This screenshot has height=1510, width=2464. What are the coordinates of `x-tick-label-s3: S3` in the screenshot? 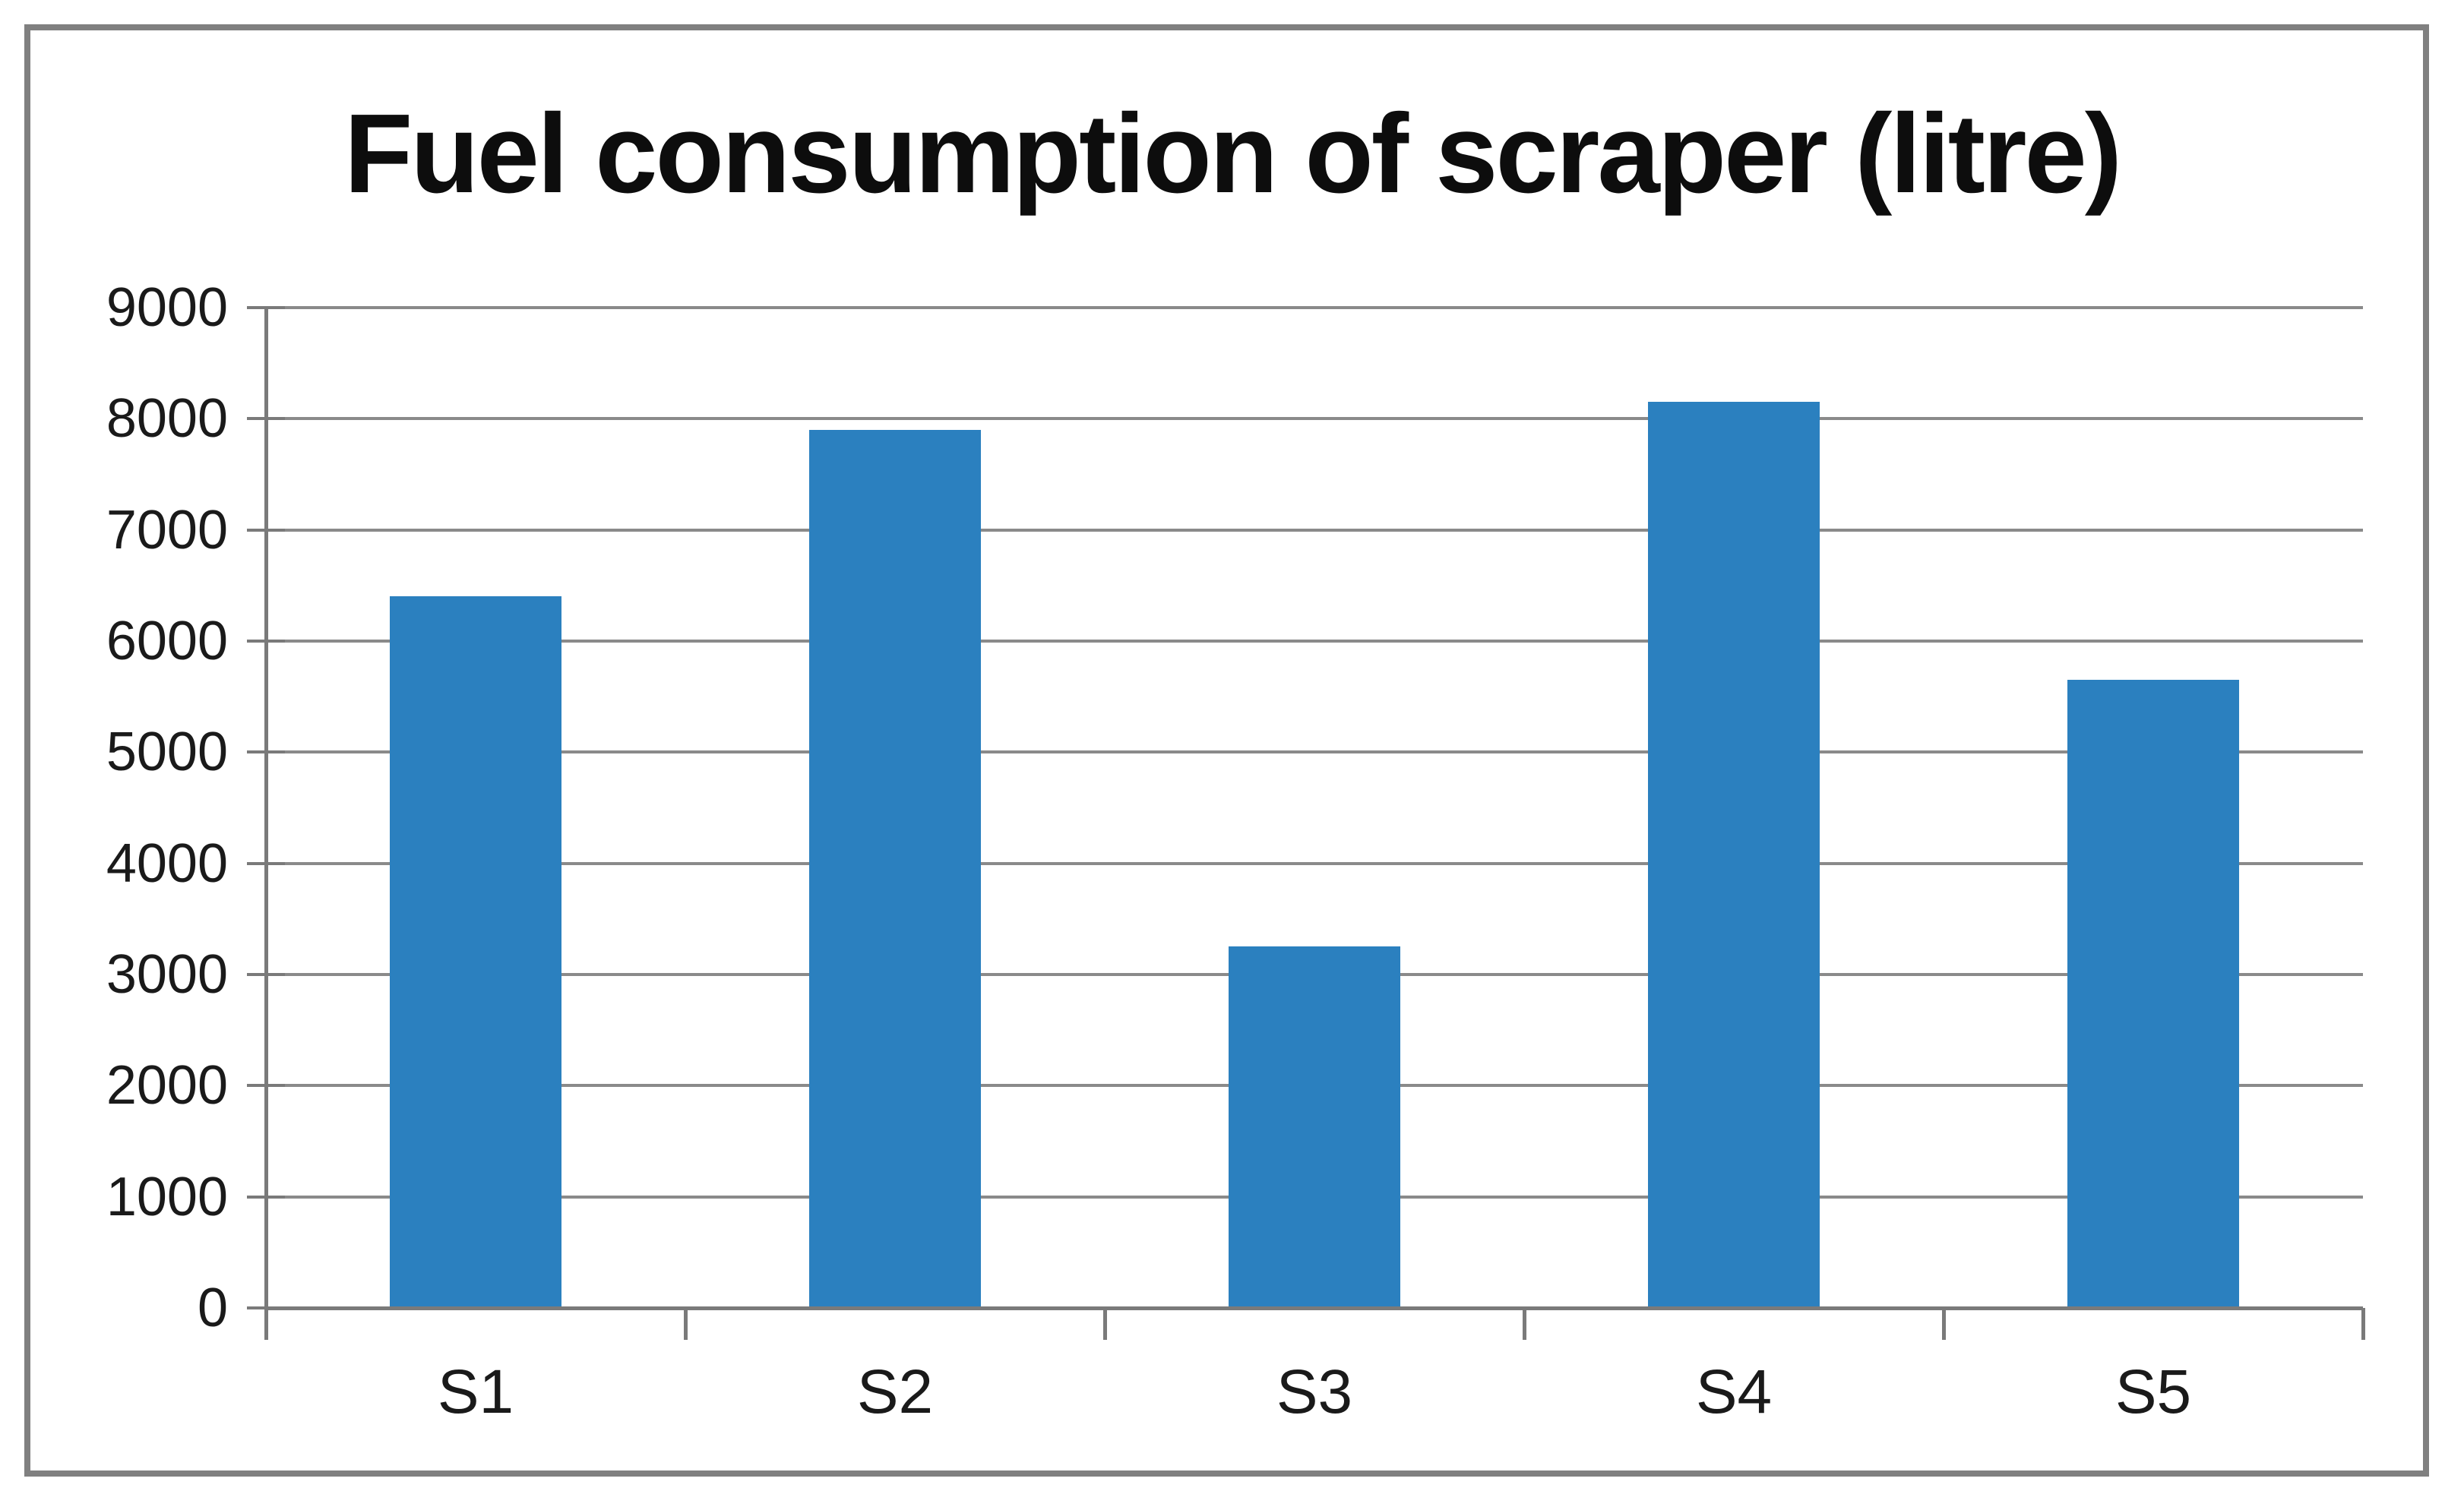 It's located at (1314, 1391).